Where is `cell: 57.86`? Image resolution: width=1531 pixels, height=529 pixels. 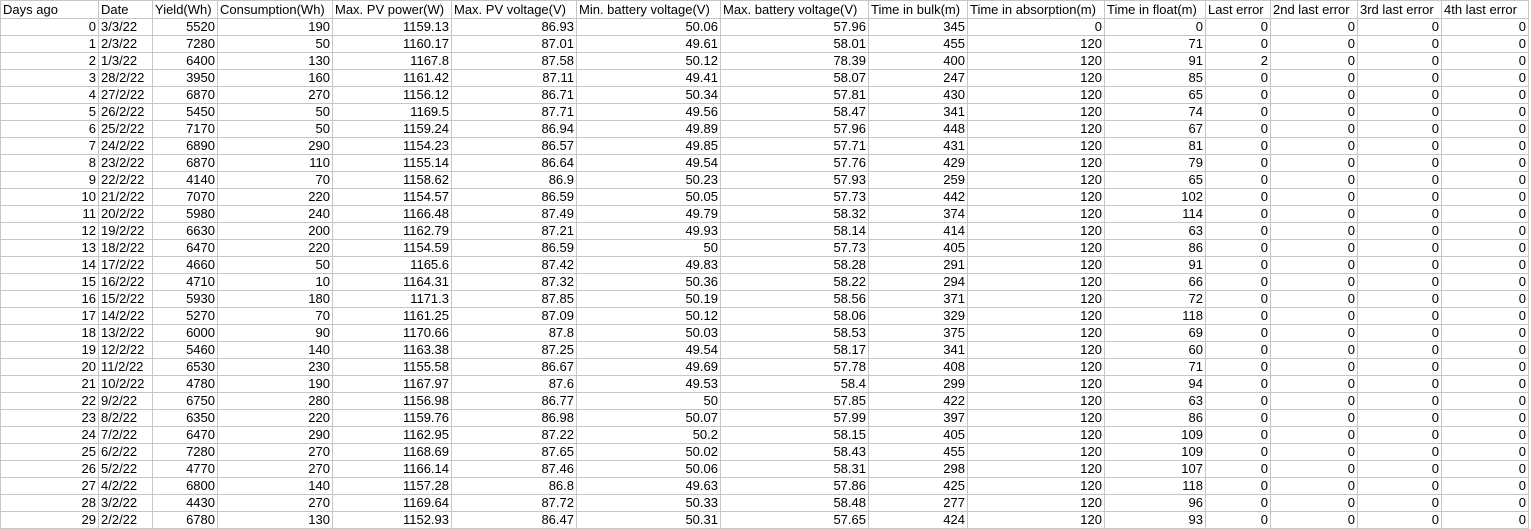
cell: 57.86 is located at coordinates (794, 486).